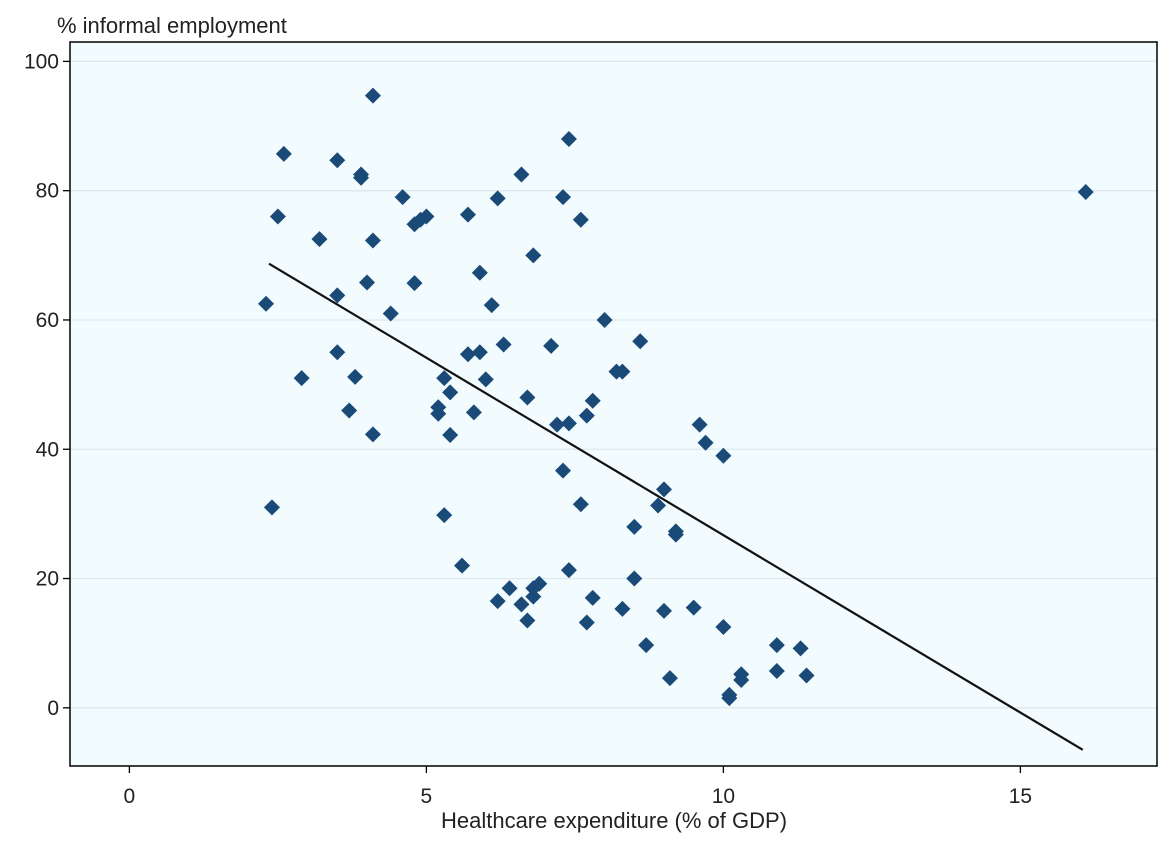 The image size is (1170, 843). Describe the element at coordinates (578, 787) in the screenshot. I see `x-axis: 0 5 10 15` at that location.